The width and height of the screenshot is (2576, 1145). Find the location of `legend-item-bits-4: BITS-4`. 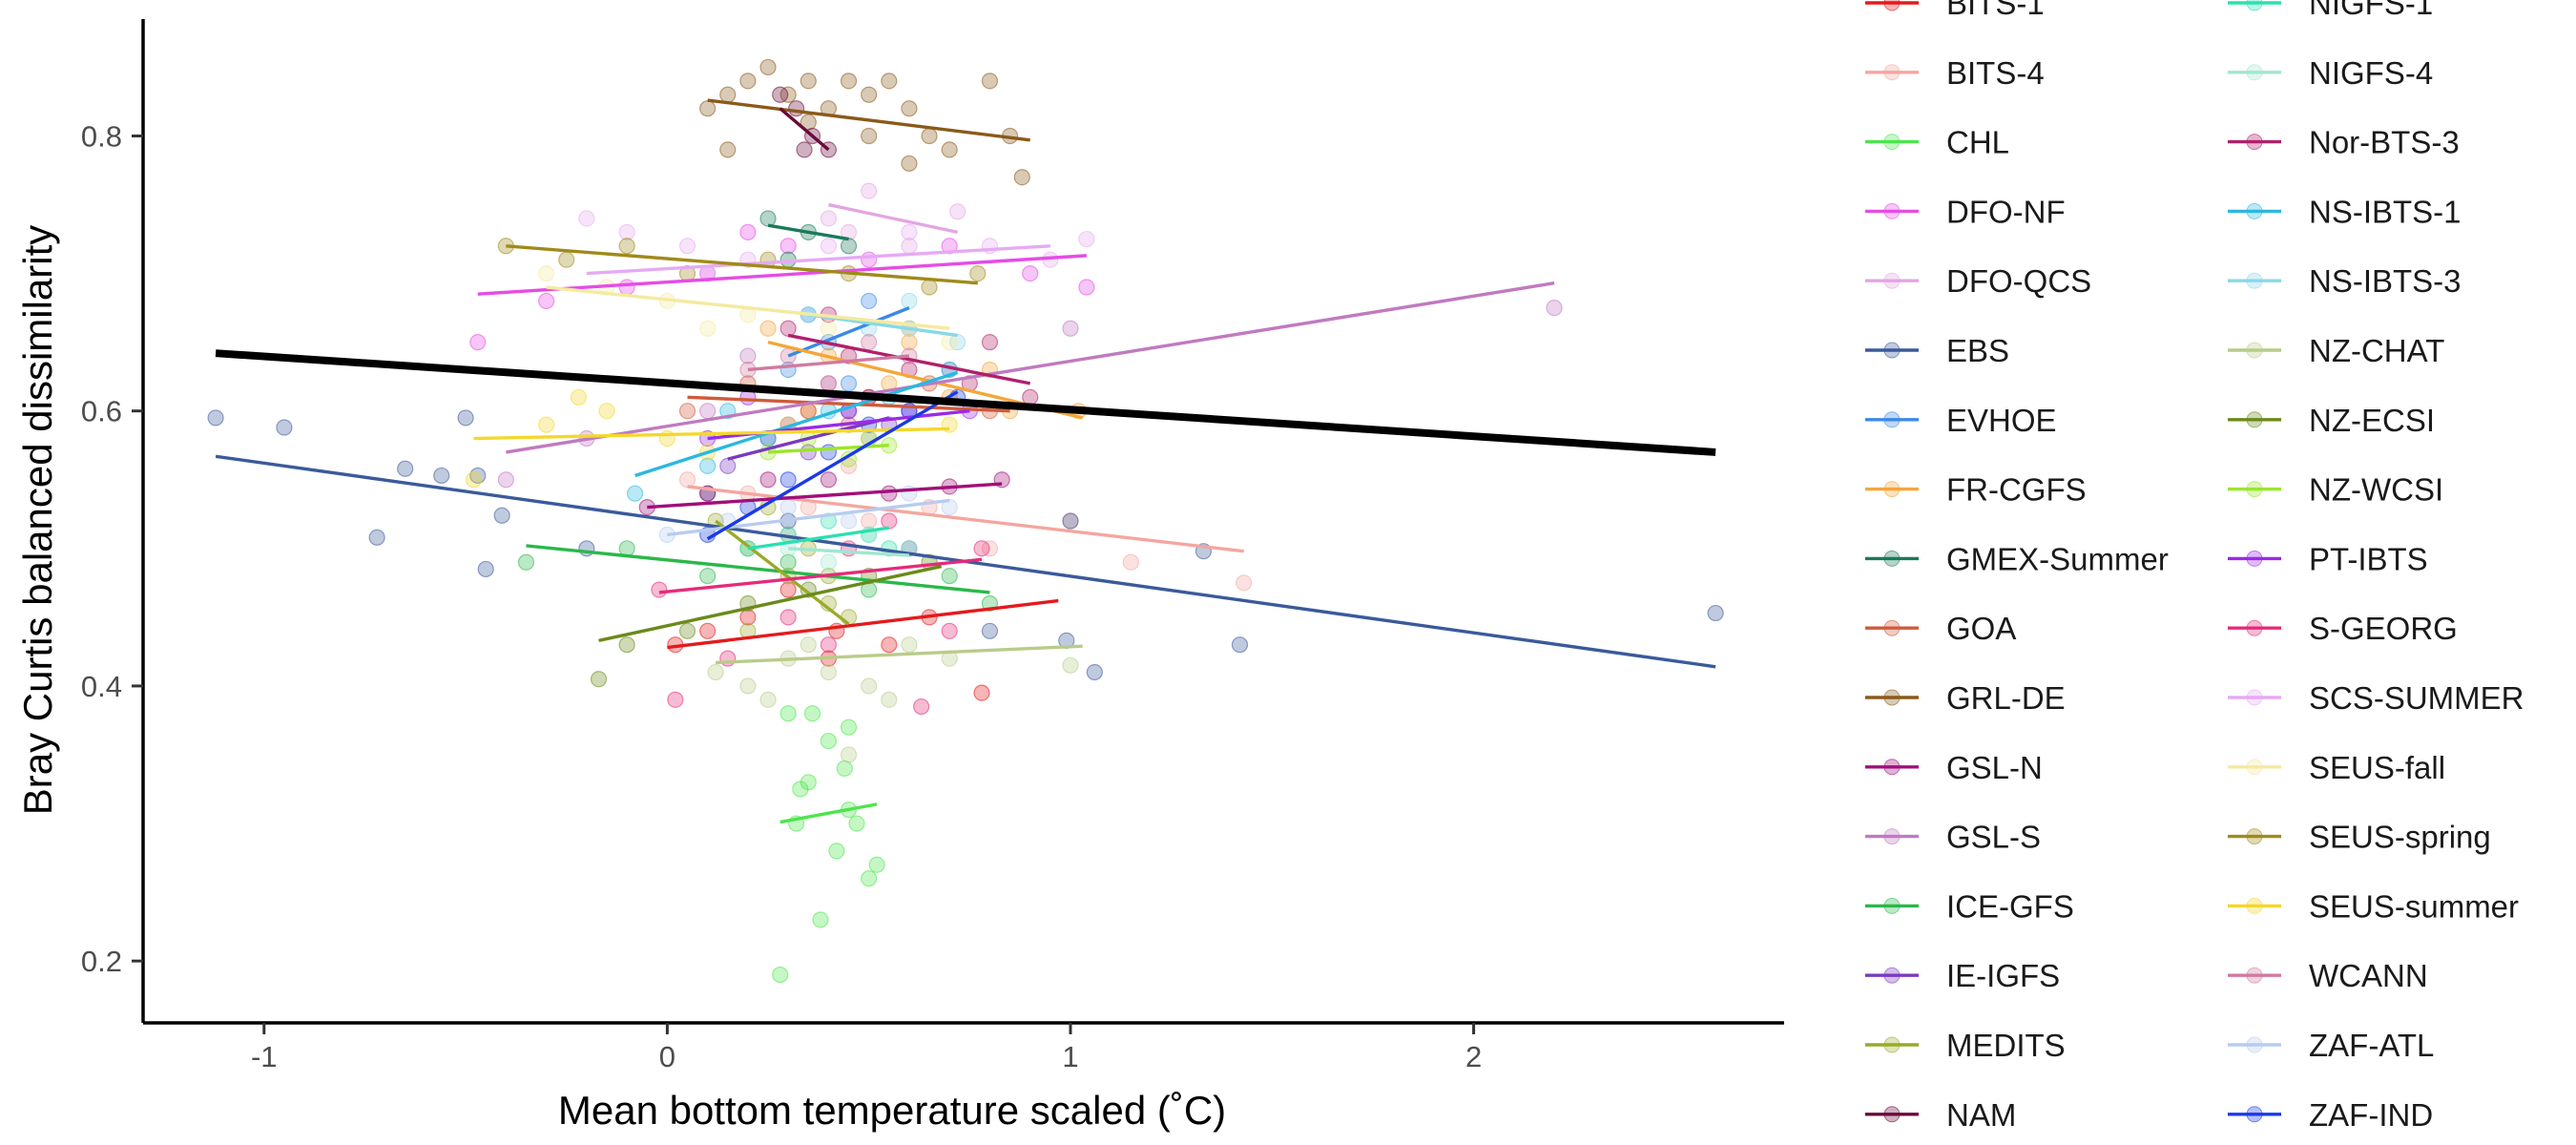

legend-item-bits-4: BITS-4 is located at coordinates (1955, 73).